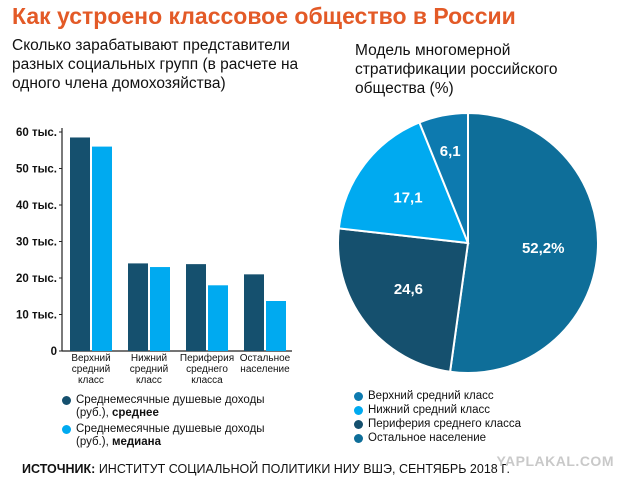  What do you see at coordinates (445, 424) in the screenshot?
I see `legend-label: Периферия среднего класса` at bounding box center [445, 424].